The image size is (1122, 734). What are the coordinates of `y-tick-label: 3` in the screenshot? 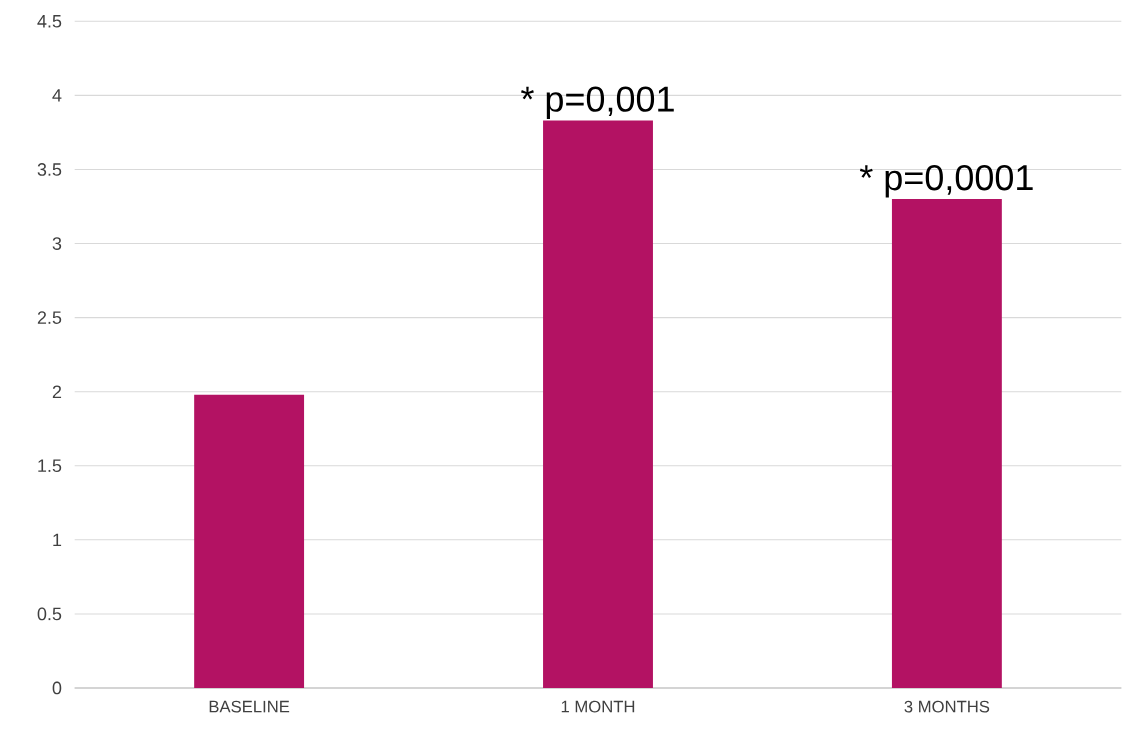 It's located at (57, 243).